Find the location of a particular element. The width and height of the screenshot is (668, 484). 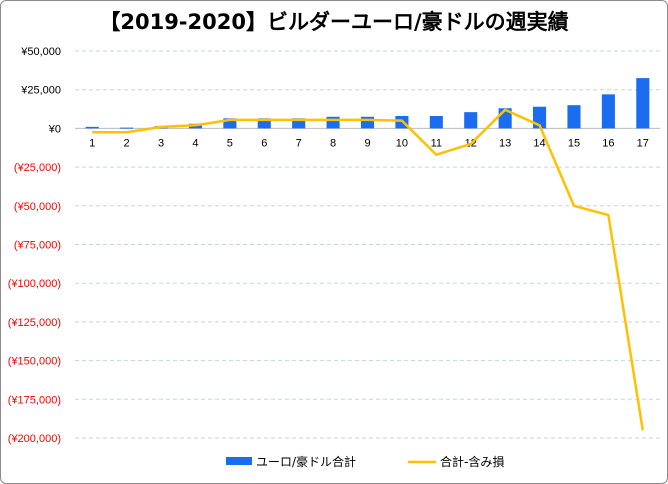

x-tick-label: 8 is located at coordinates (333, 143).